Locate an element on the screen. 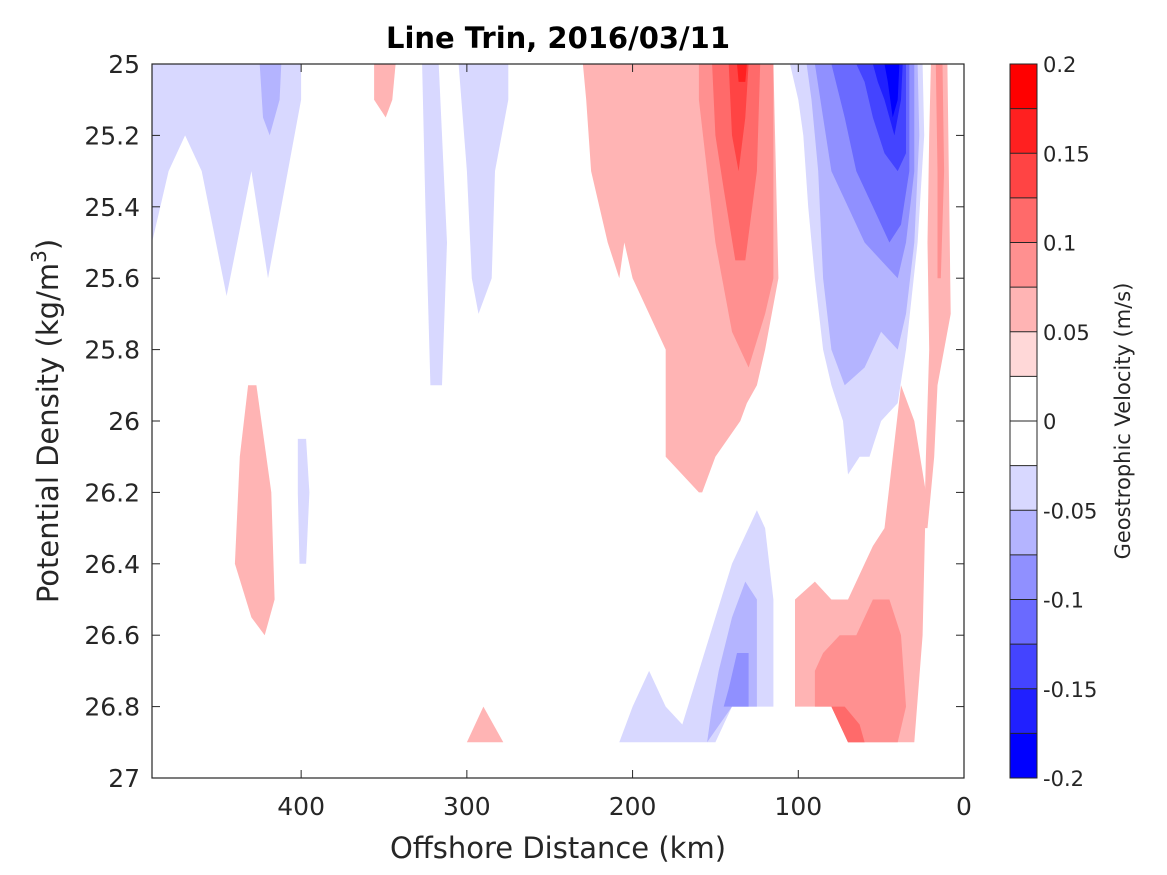 The height and width of the screenshot is (875, 1167). y-axis-label-sup: 3 is located at coordinates (39, 256).